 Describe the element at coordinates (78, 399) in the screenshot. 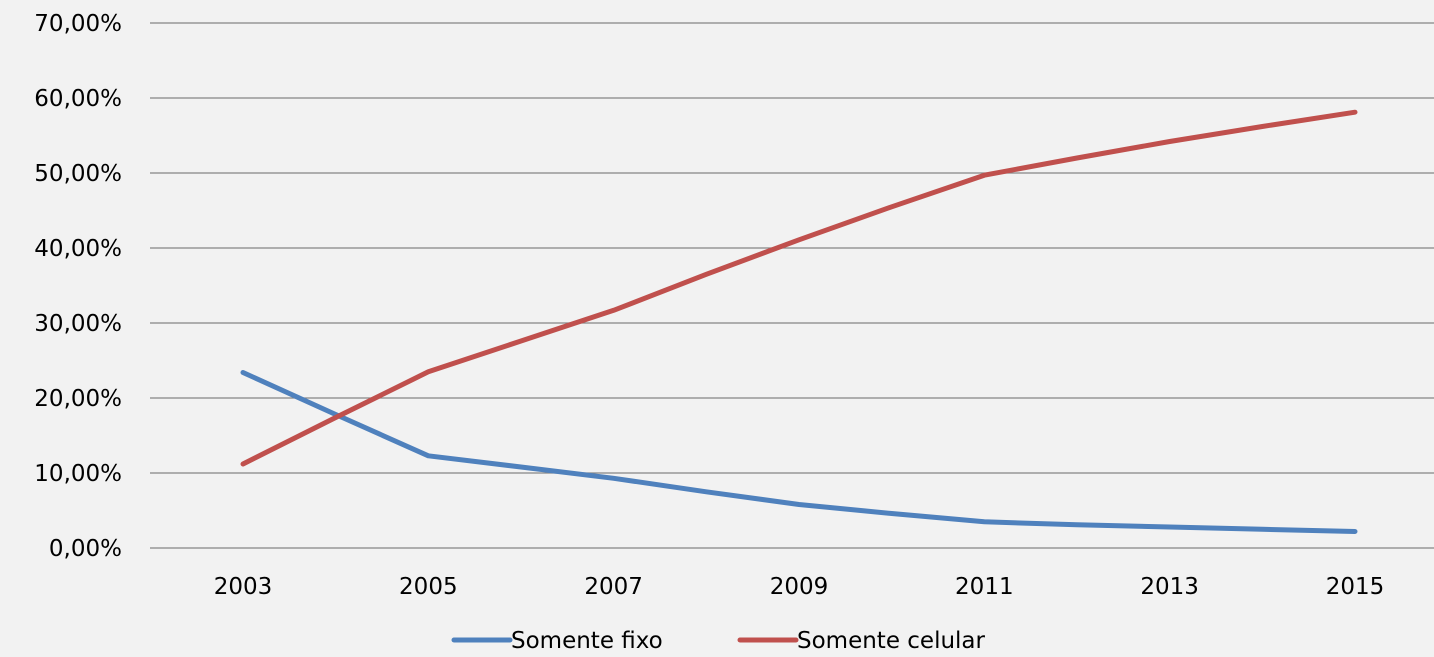

I see `y-tick-label: 20,00%` at that location.